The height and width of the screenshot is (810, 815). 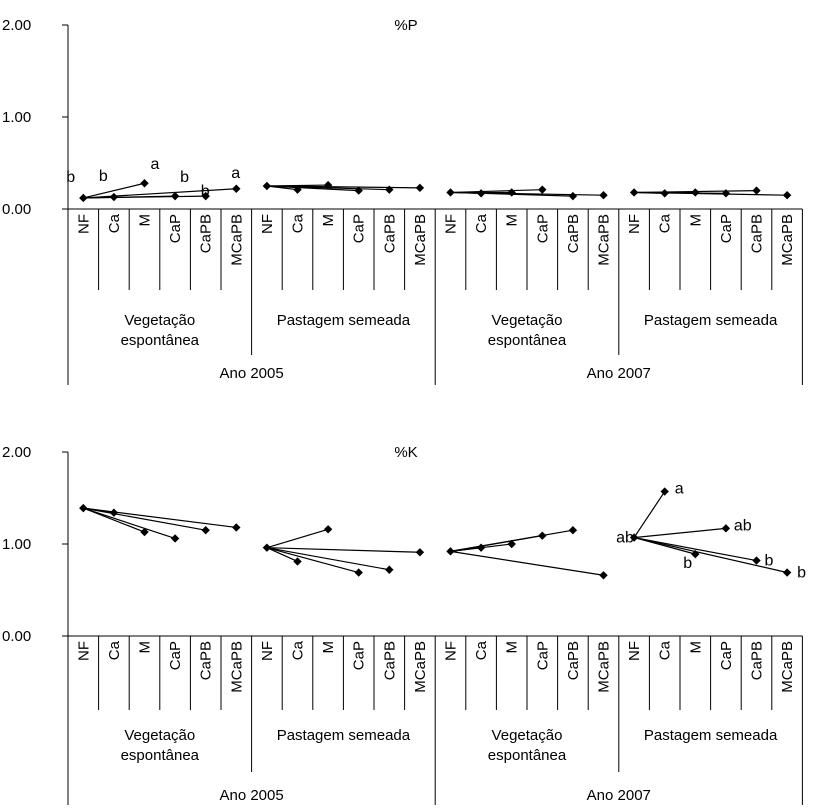 What do you see at coordinates (619, 373) in the screenshot?
I see `chart-0-year-label: Ano 2007` at bounding box center [619, 373].